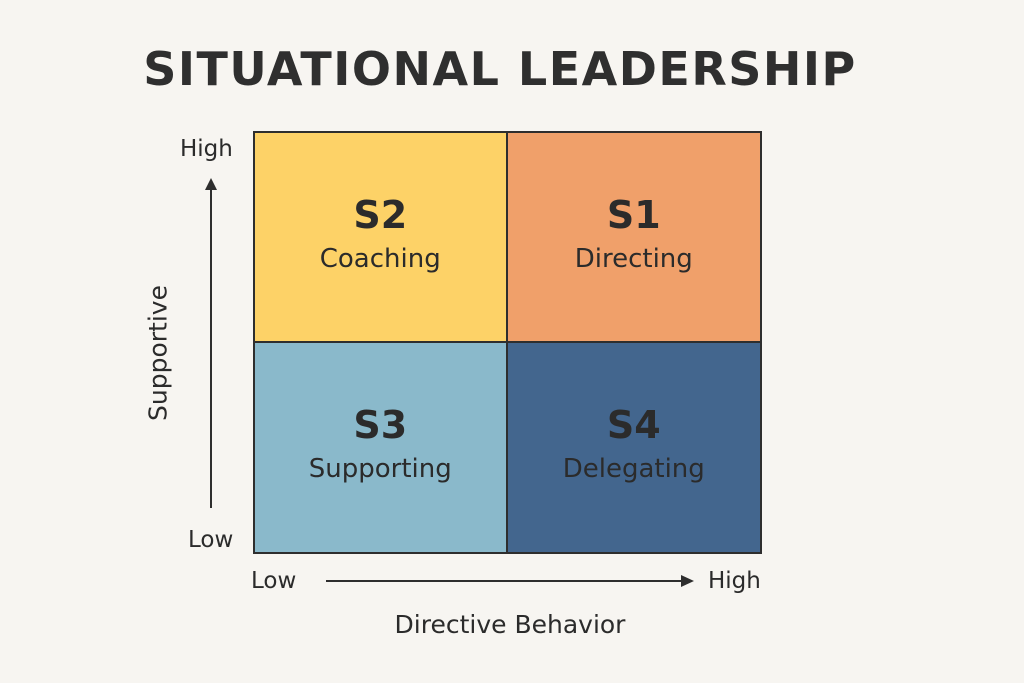  Describe the element at coordinates (734, 581) in the screenshot. I see `x-axis-high-label: High` at that location.